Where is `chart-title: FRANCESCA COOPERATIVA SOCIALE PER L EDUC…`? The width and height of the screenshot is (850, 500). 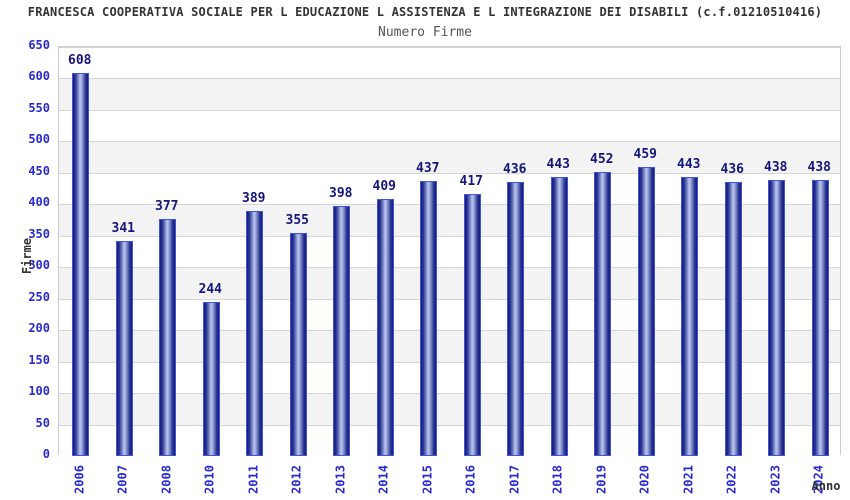
chart-title: FRANCESCA COOPERATIVA SOCIALE PER L EDUC… is located at coordinates (425, 12).